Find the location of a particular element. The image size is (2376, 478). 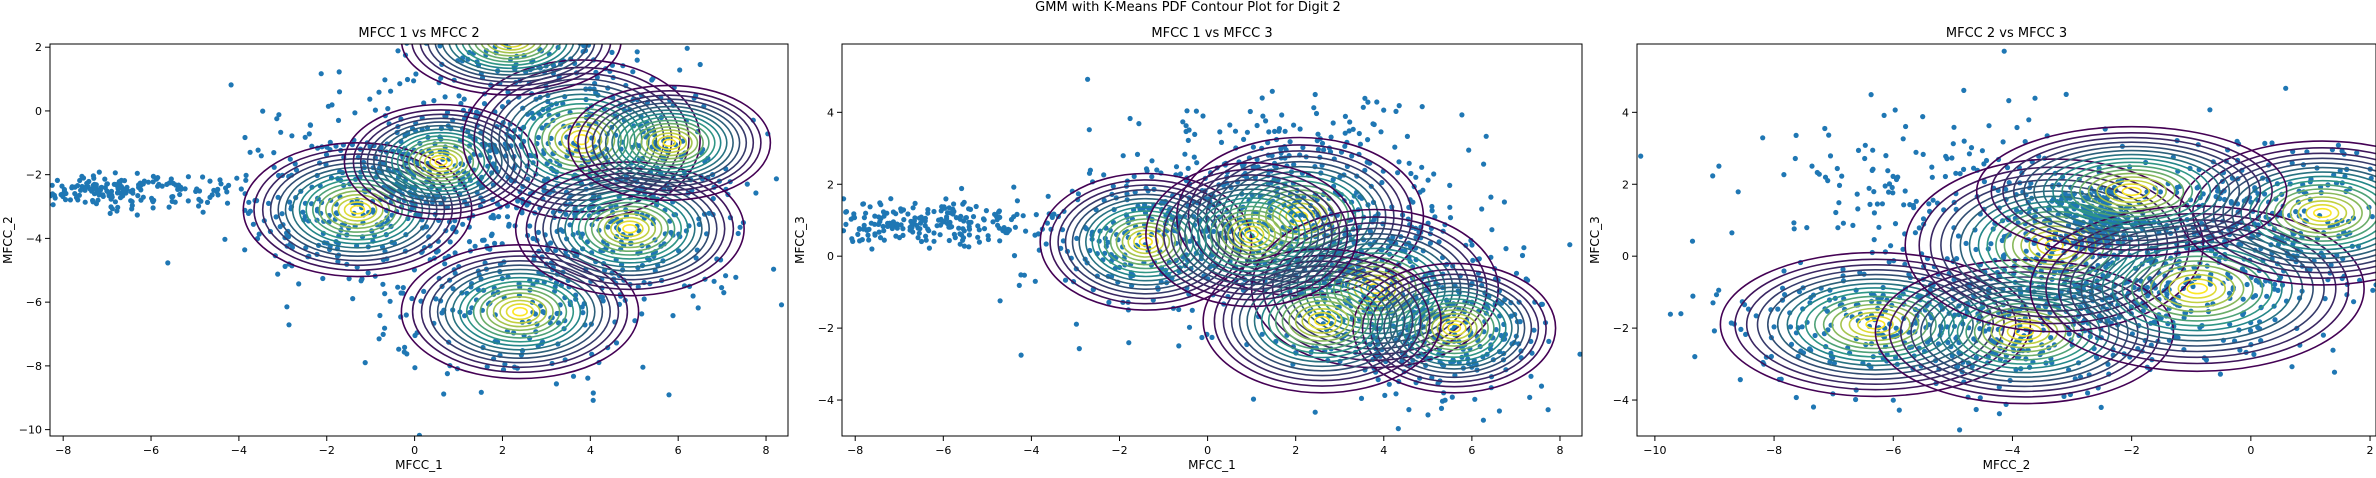

x-tick-label: −2 is located at coordinates (2132, 450).